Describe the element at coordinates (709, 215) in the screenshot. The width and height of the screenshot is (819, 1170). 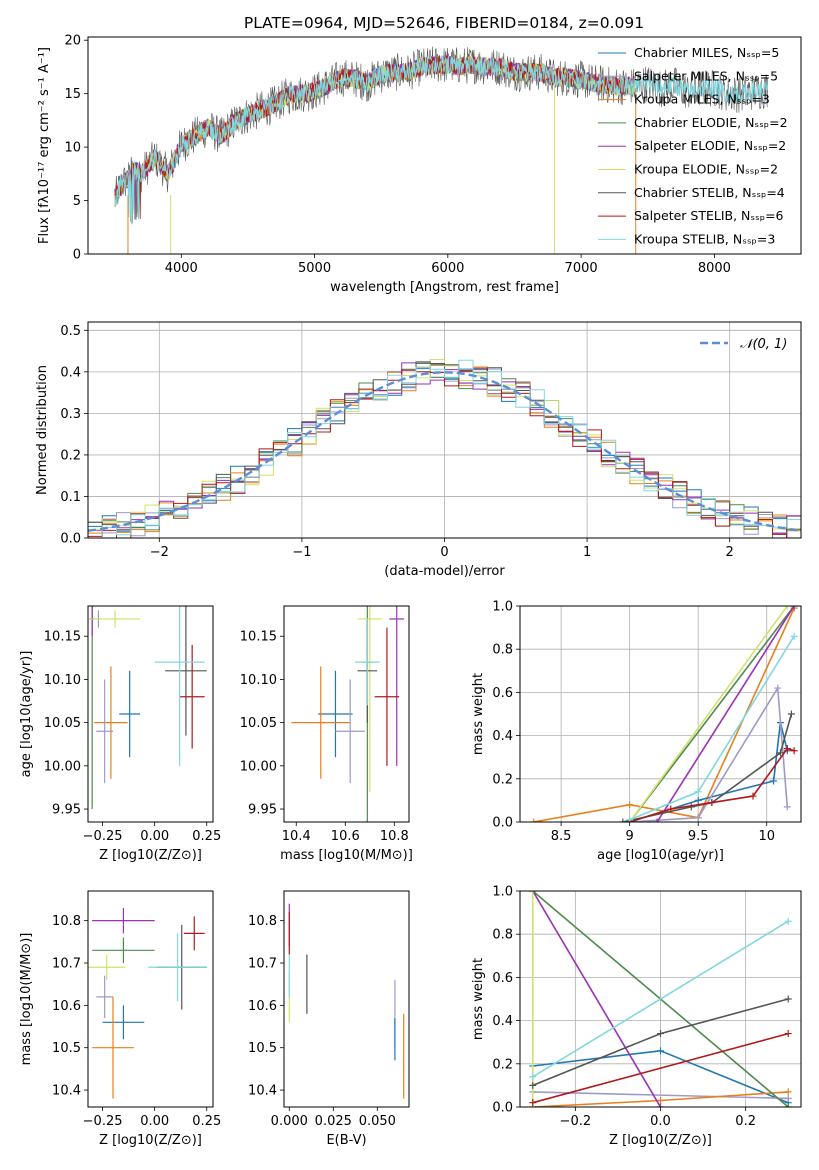
I see `legend-label: Salpeter STELIB, Nₛₛₚ=6` at that location.